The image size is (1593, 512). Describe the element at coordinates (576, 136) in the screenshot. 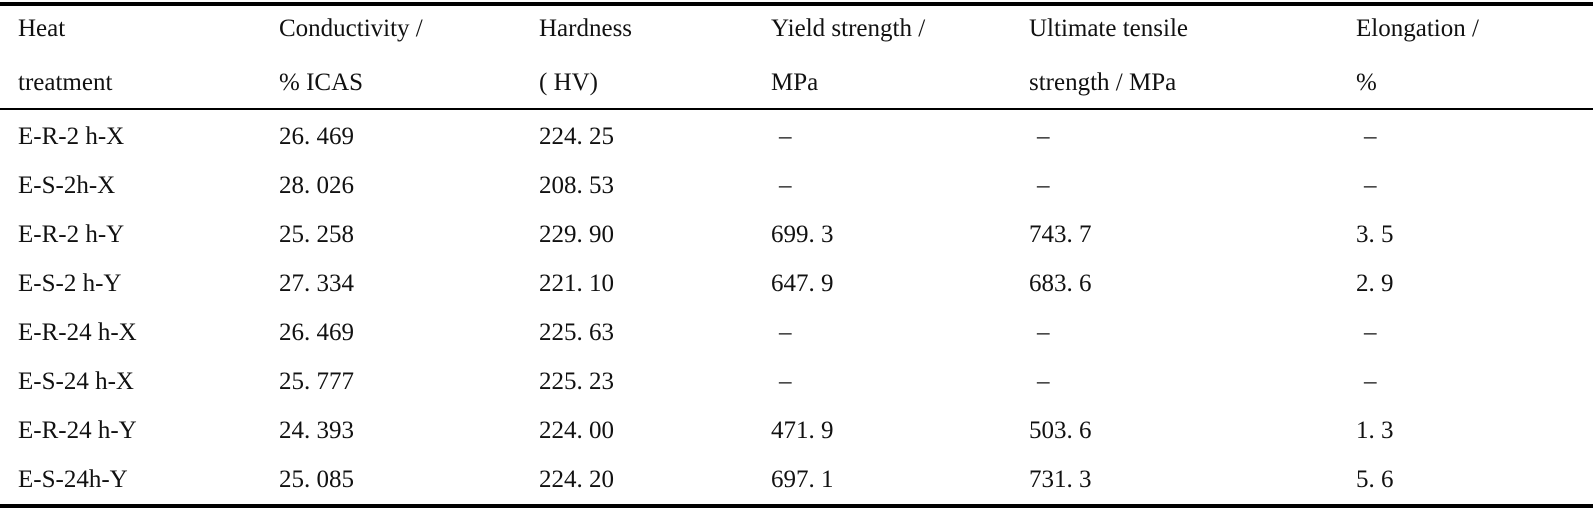

I see `cell-hardness: 224. 25` at that location.